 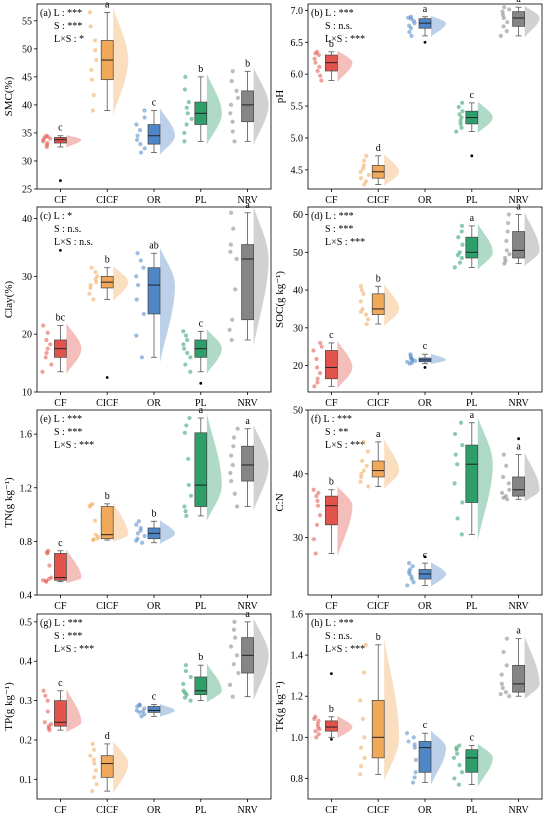 What do you see at coordinates (336, 432) in the screenshot?
I see `stats-text: S : **` at bounding box center [336, 432].